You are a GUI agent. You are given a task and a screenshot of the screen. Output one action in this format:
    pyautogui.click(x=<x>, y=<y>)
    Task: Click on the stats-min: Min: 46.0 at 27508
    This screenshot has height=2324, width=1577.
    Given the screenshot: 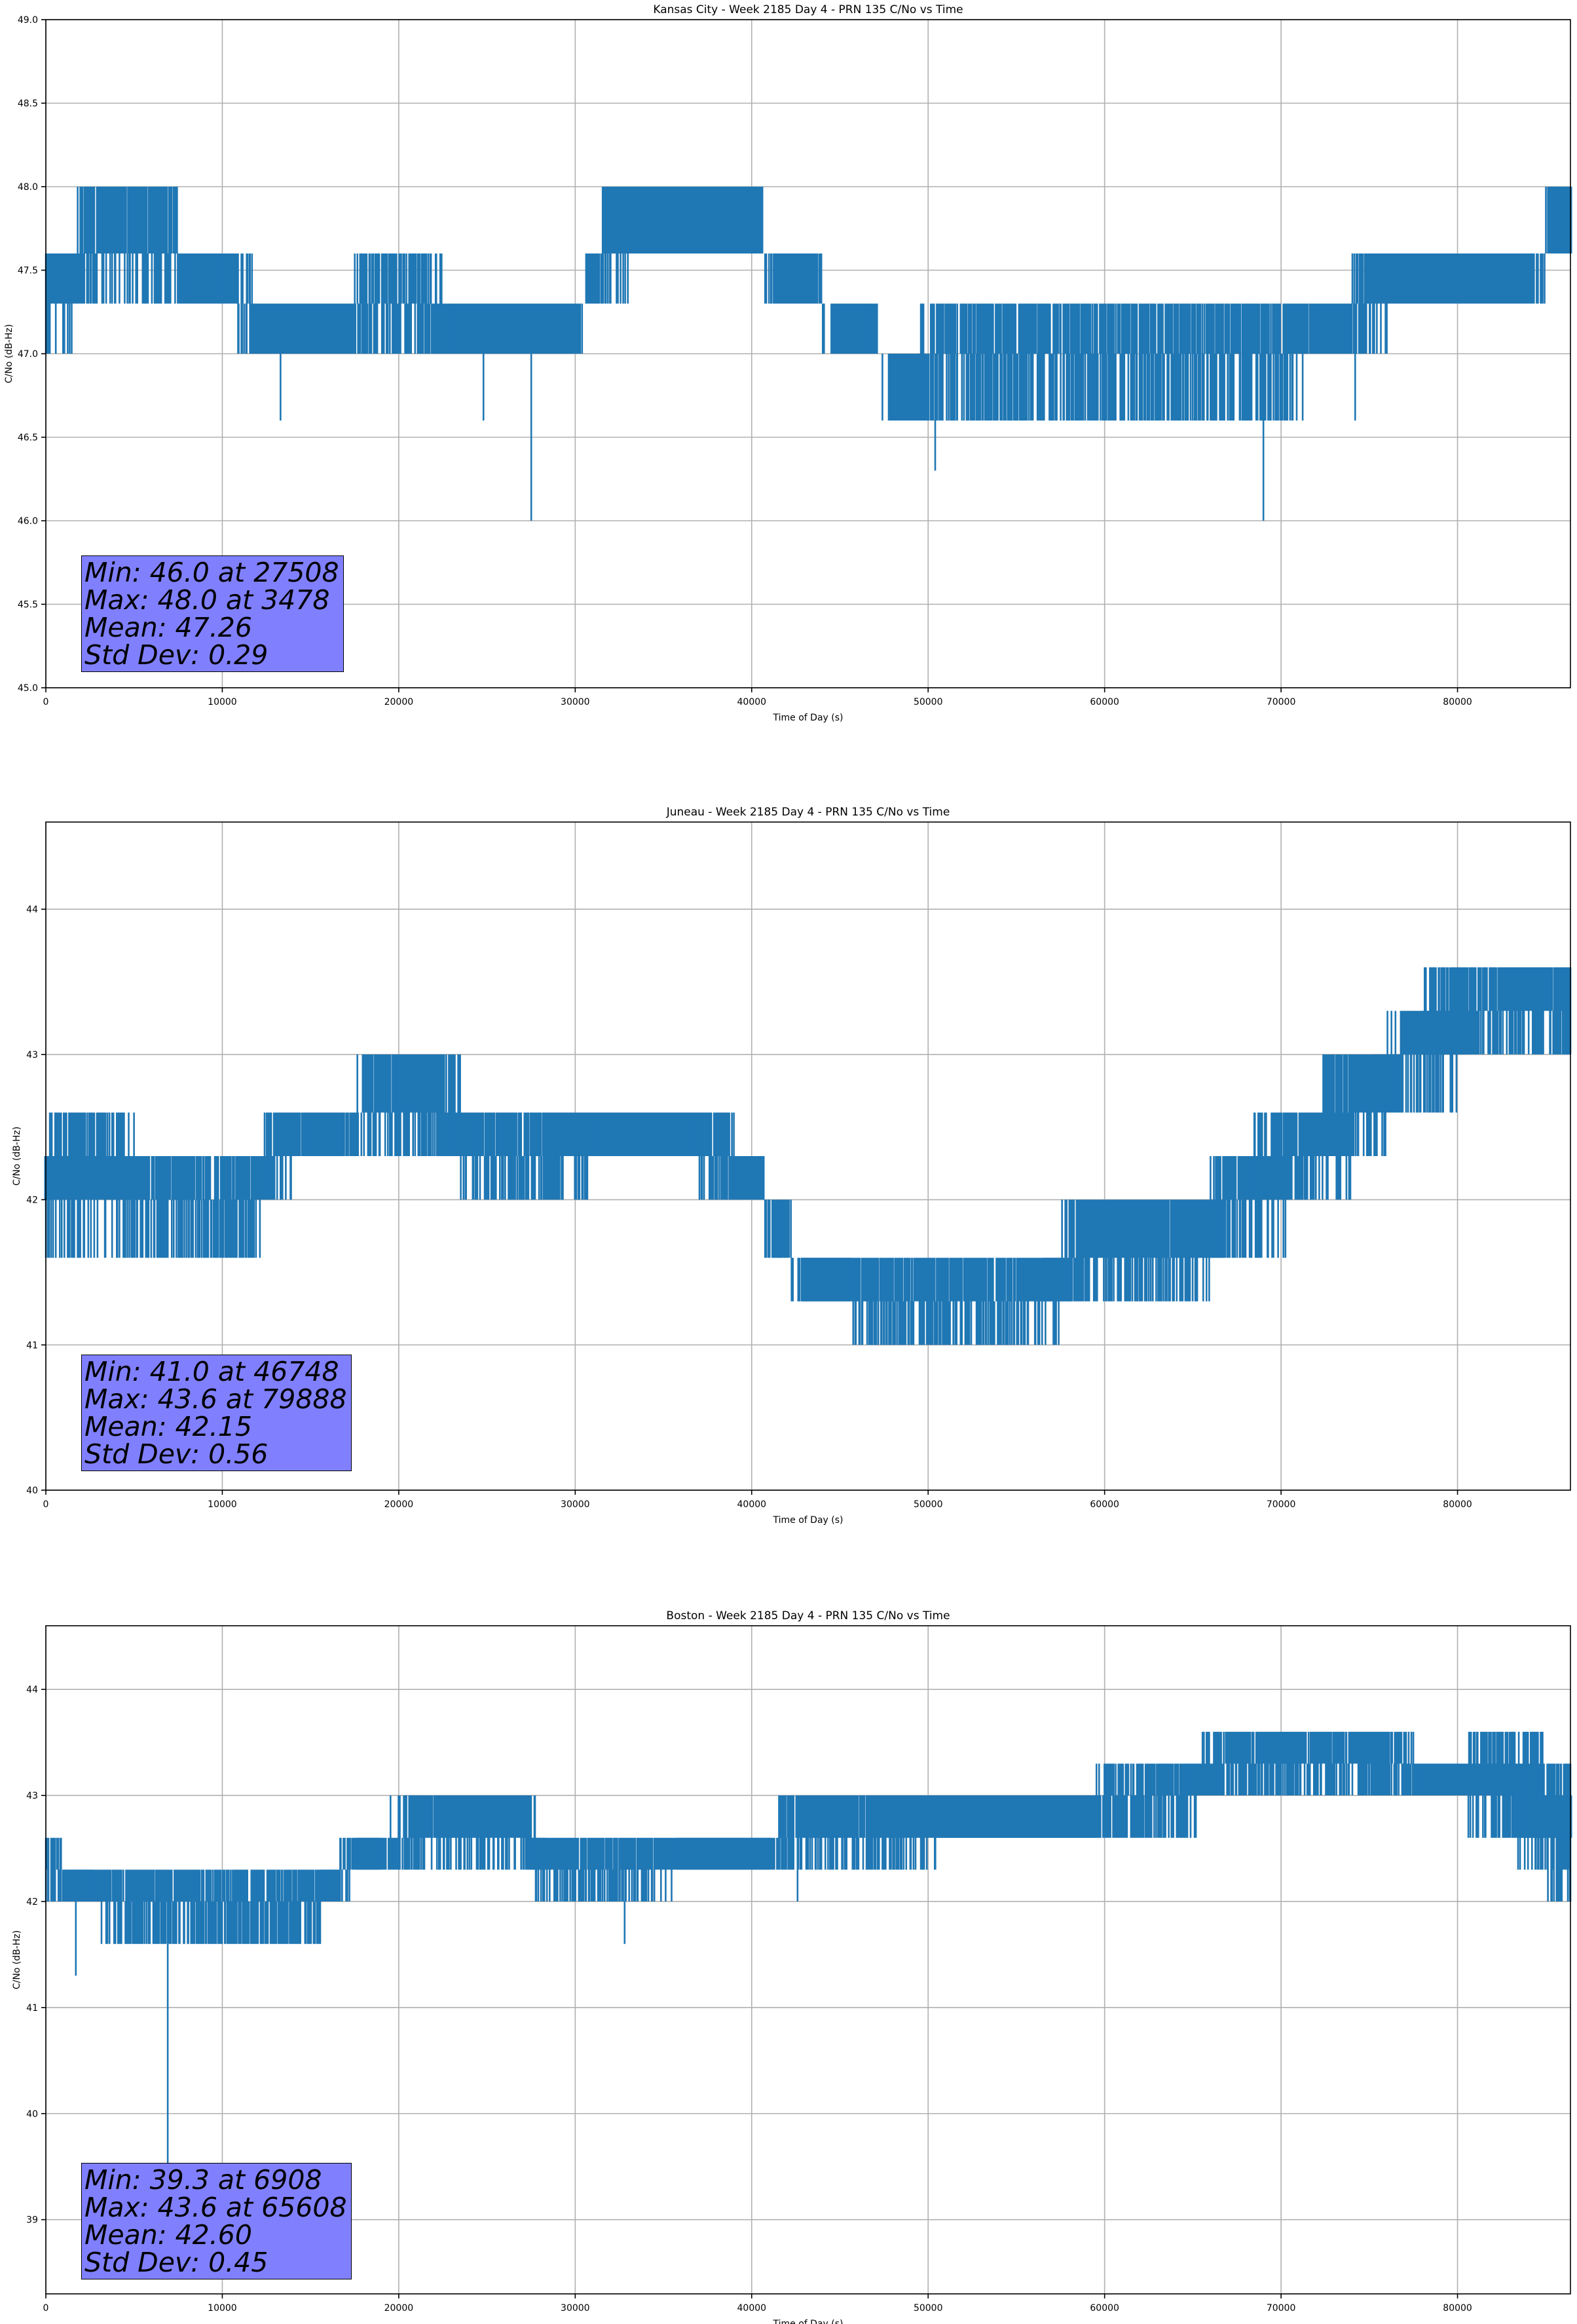 What is the action you would take?
    pyautogui.click(x=211, y=572)
    